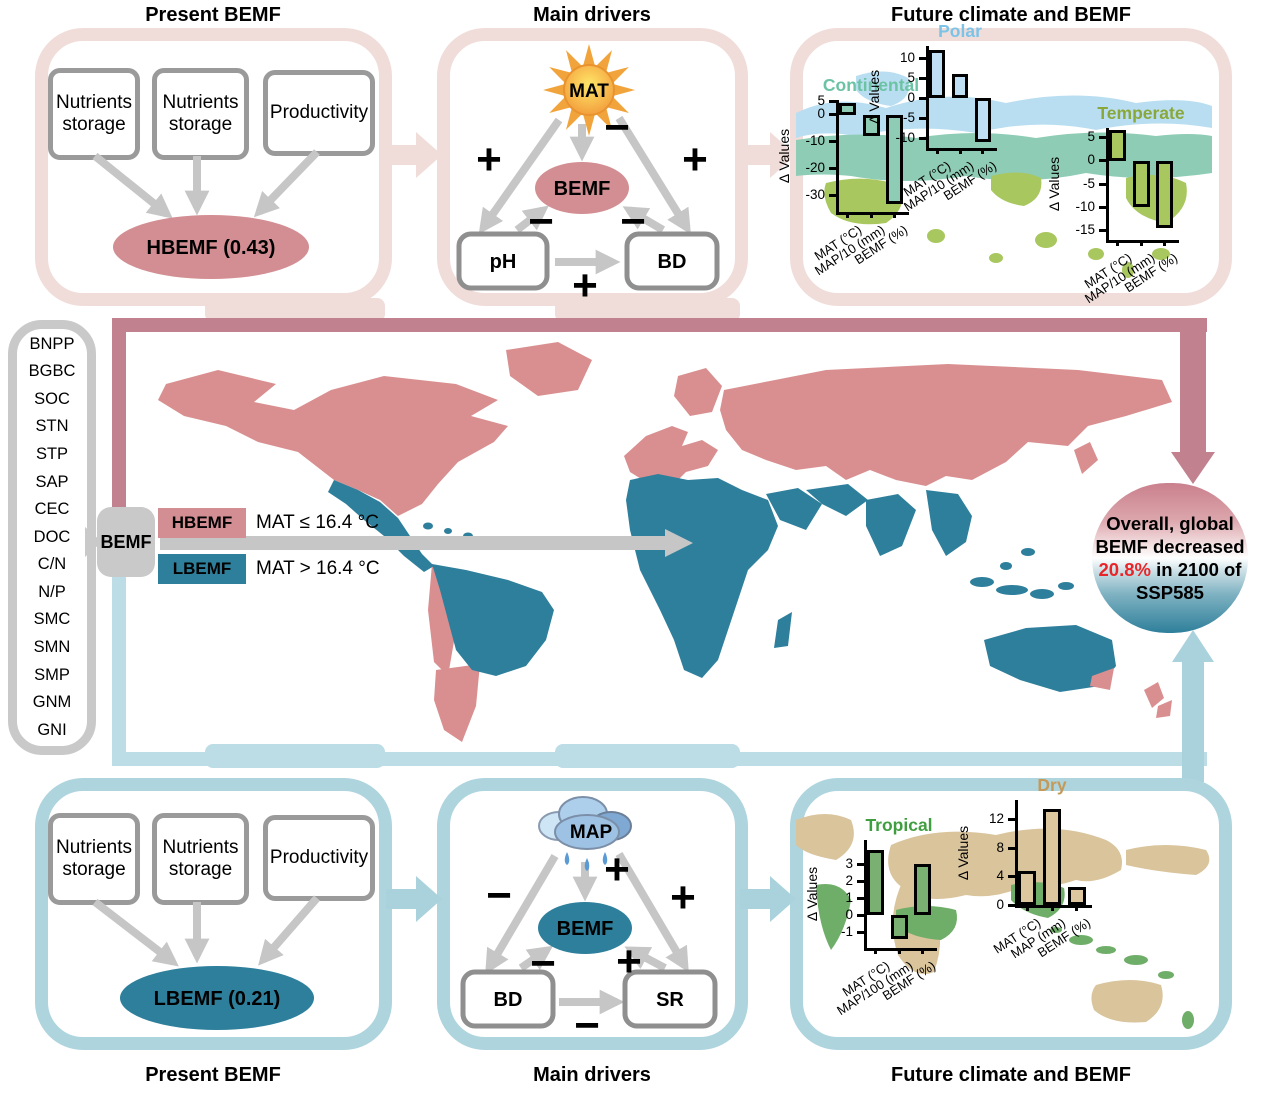  What do you see at coordinates (52, 509) in the screenshot?
I see `variable-item: CEC` at bounding box center [52, 509].